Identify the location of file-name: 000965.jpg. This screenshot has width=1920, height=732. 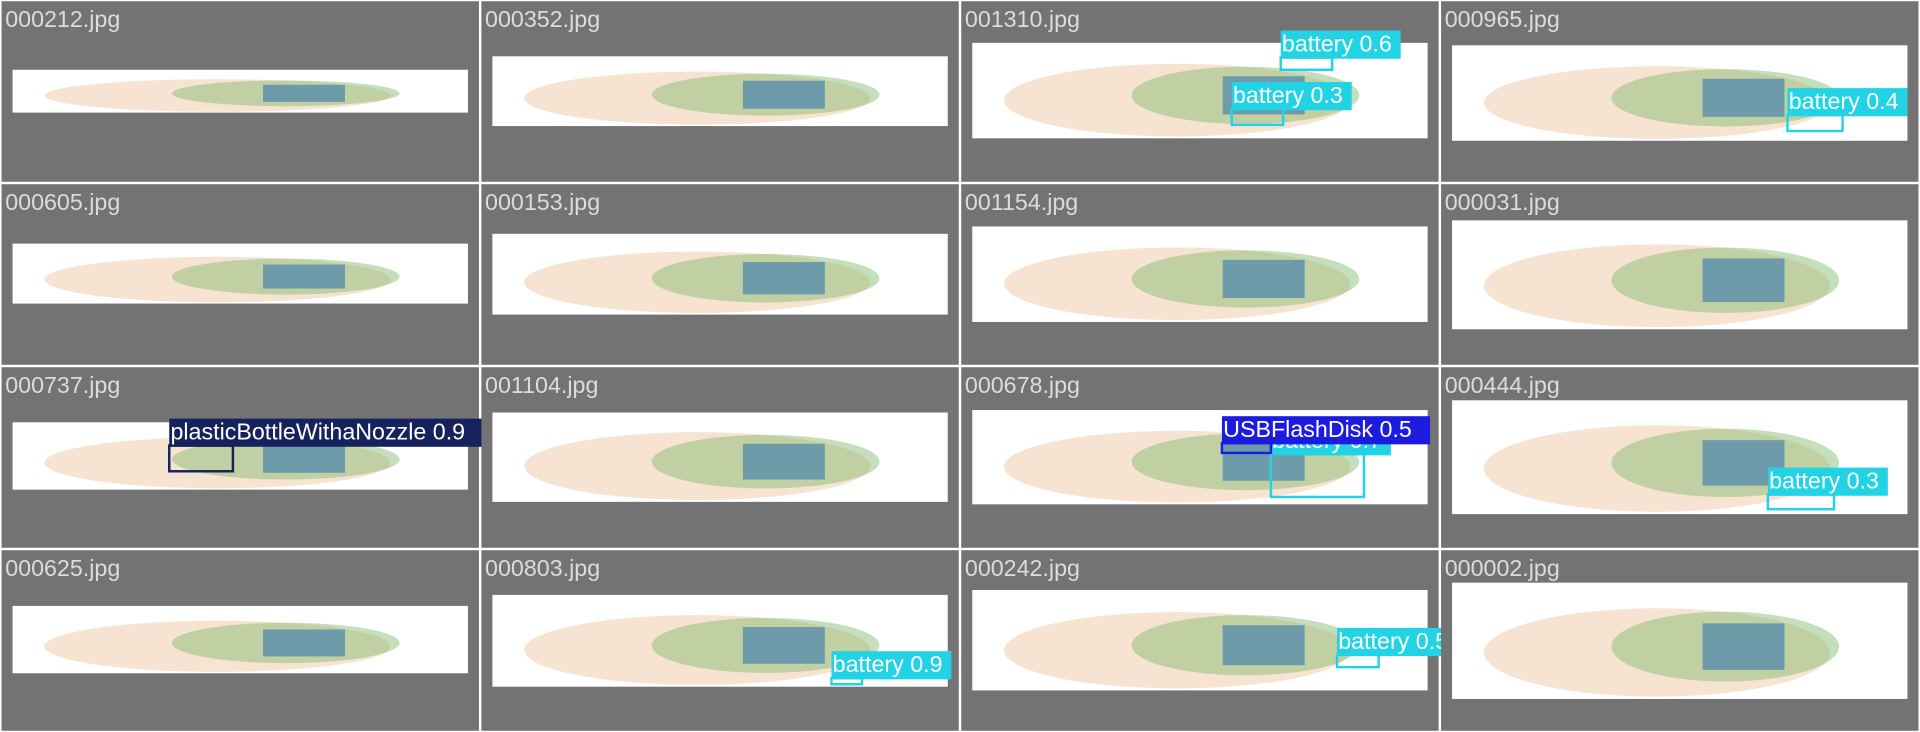
(1502, 19).